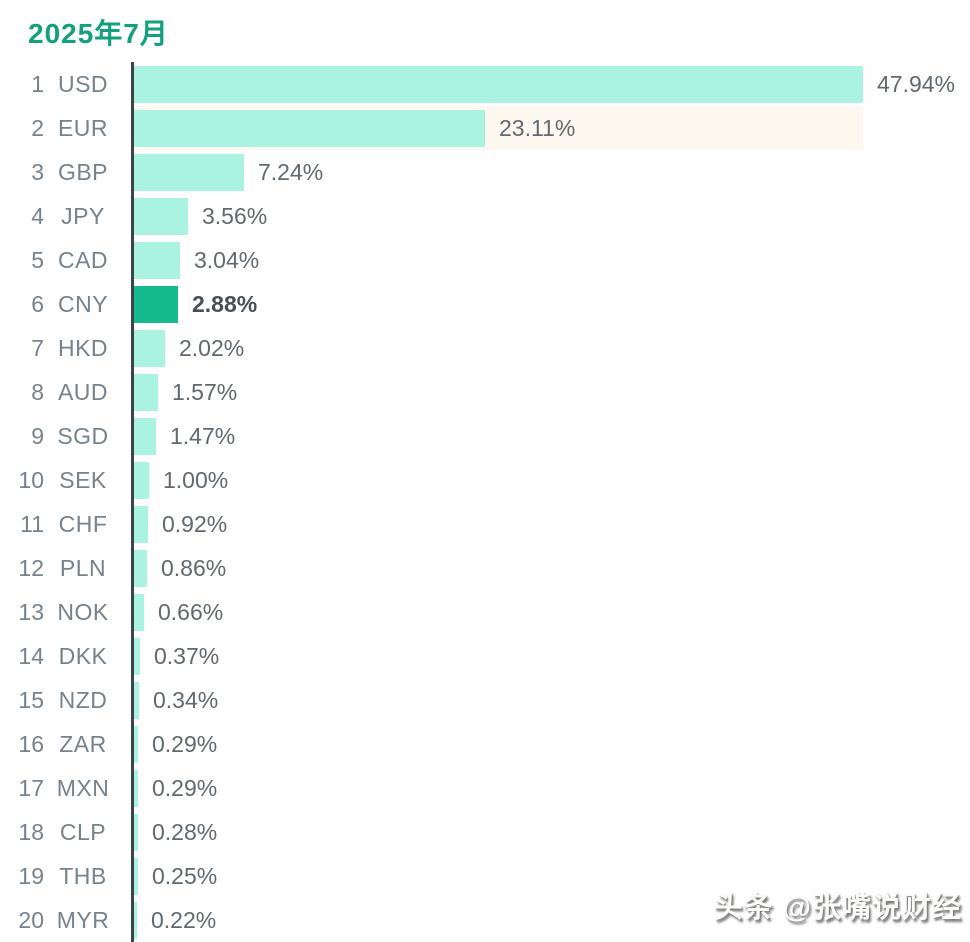  Describe the element at coordinates (31, 699) in the screenshot. I see `rank-label: 15` at that location.